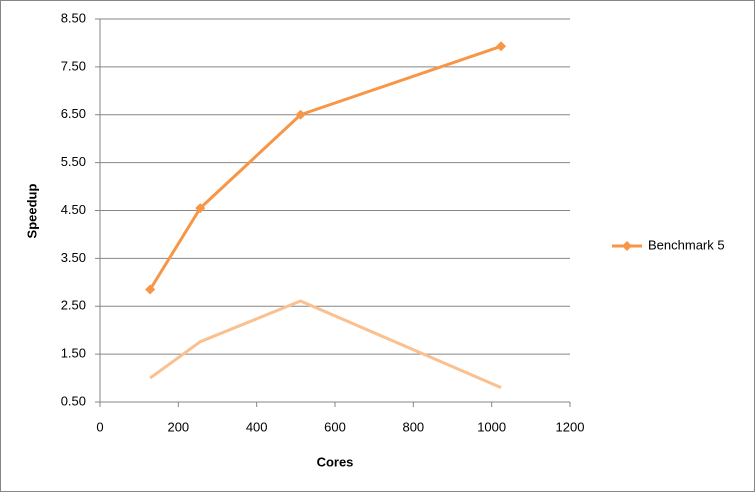 This screenshot has height=492, width=755. Describe the element at coordinates (325, 344) in the screenshot. I see `series-line` at that location.